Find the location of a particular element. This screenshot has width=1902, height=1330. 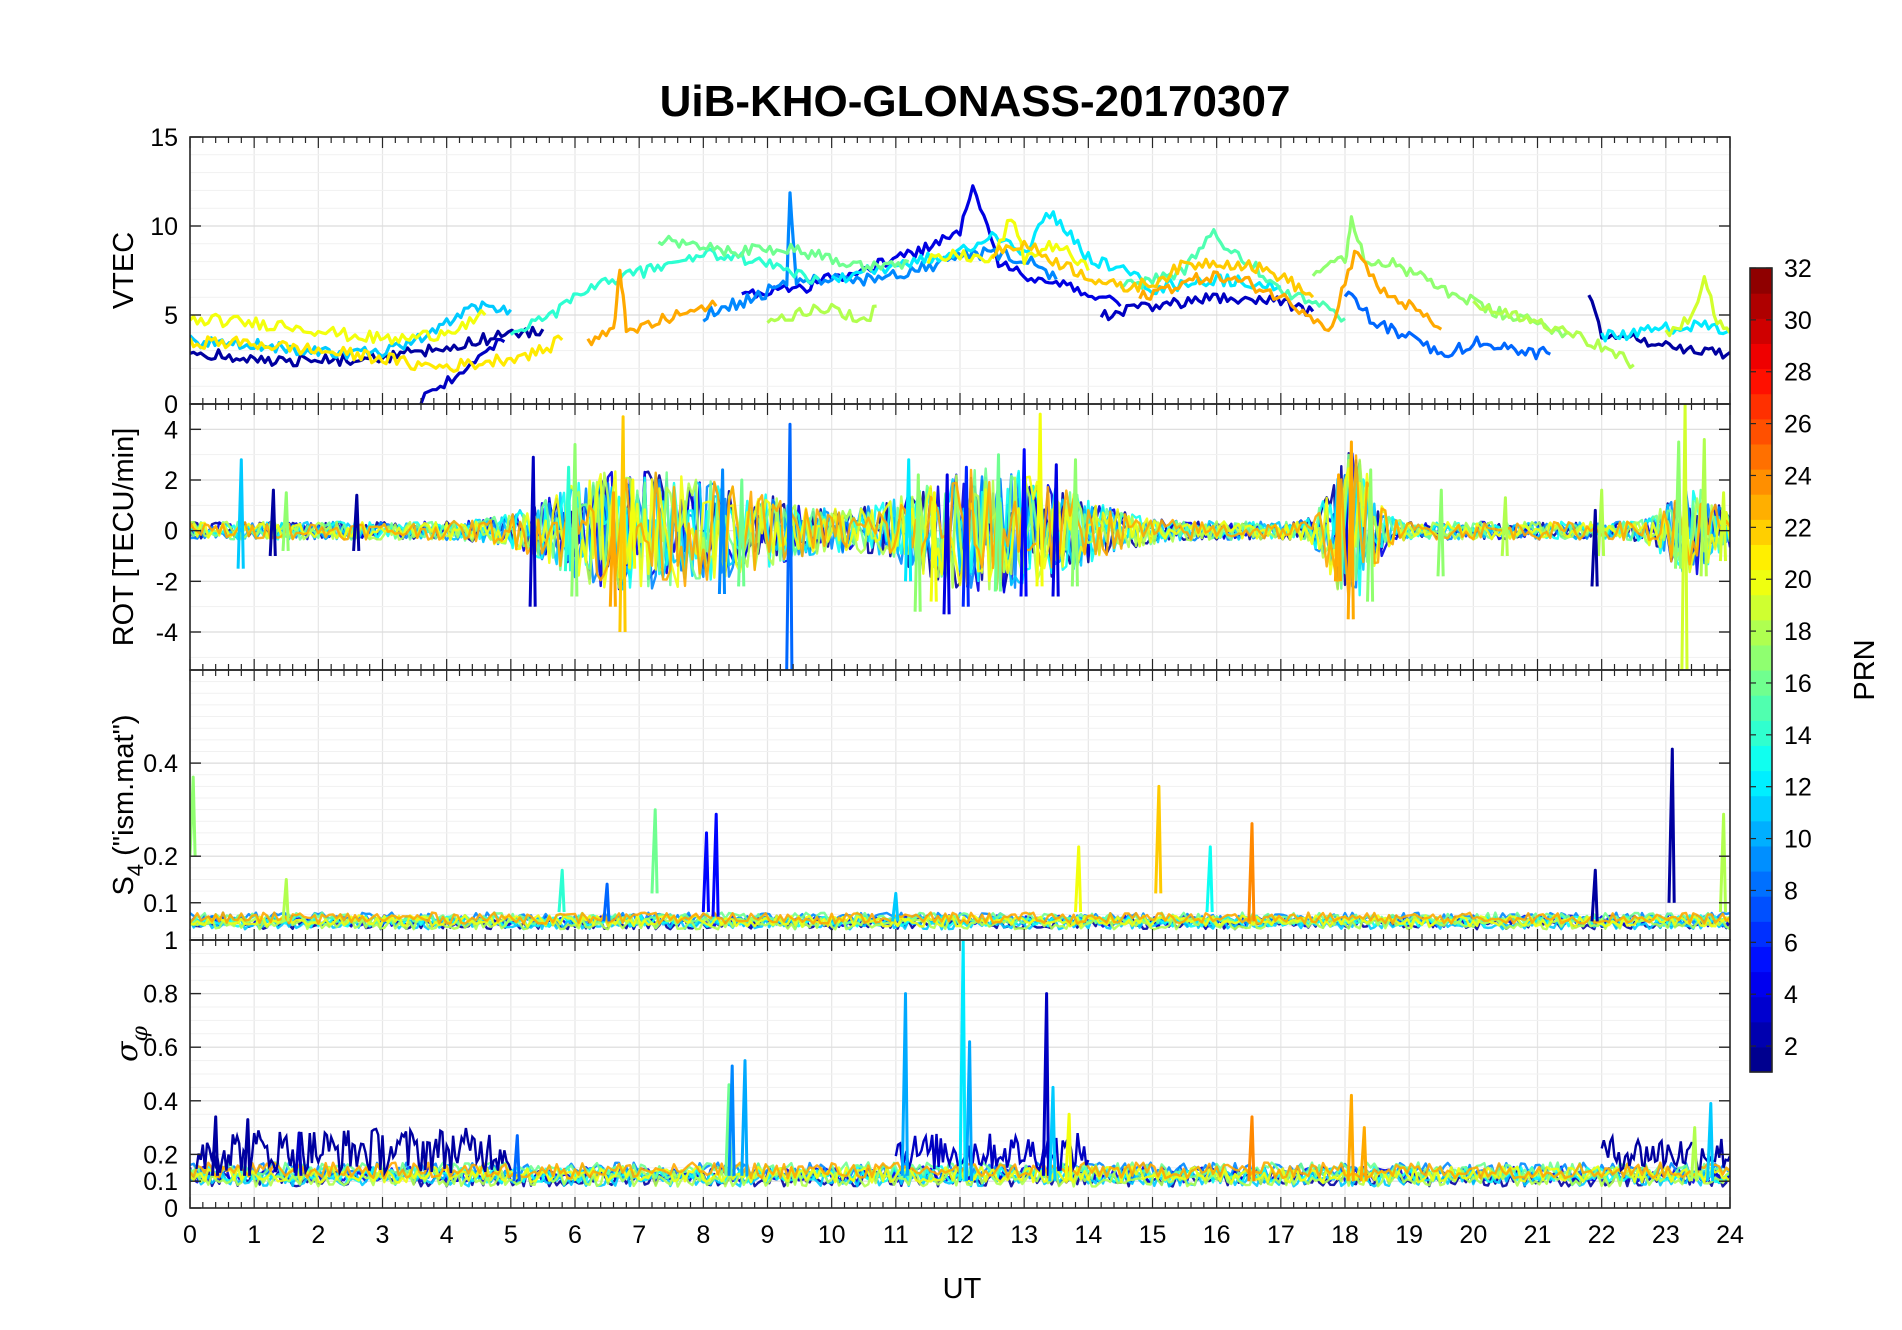

panel-sigma_phi-ytick-label: 0.6 is located at coordinates (160, 1048).